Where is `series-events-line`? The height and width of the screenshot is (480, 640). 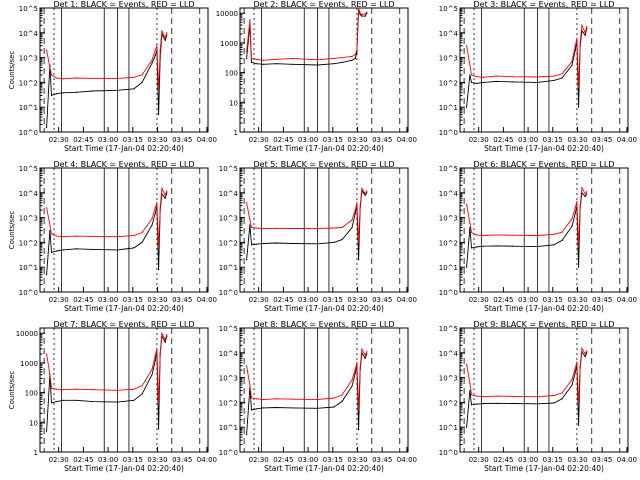
series-events-line is located at coordinates (107, 80).